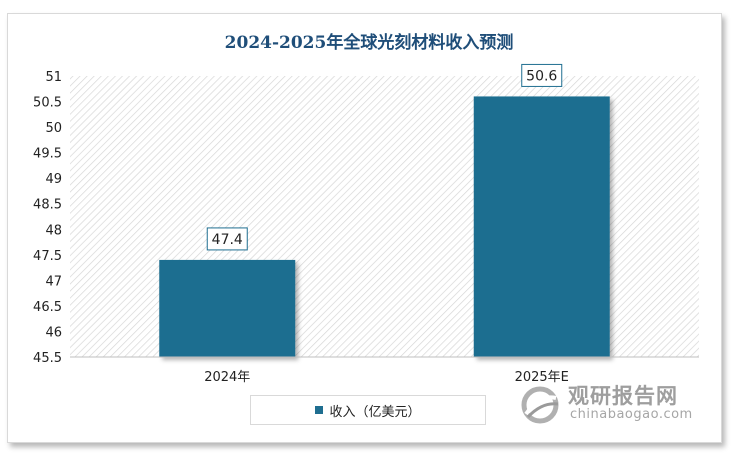 Image resolution: width=738 pixels, height=458 pixels. Describe the element at coordinates (47, 205) in the screenshot. I see `y-tick-label: 48.5` at that location.